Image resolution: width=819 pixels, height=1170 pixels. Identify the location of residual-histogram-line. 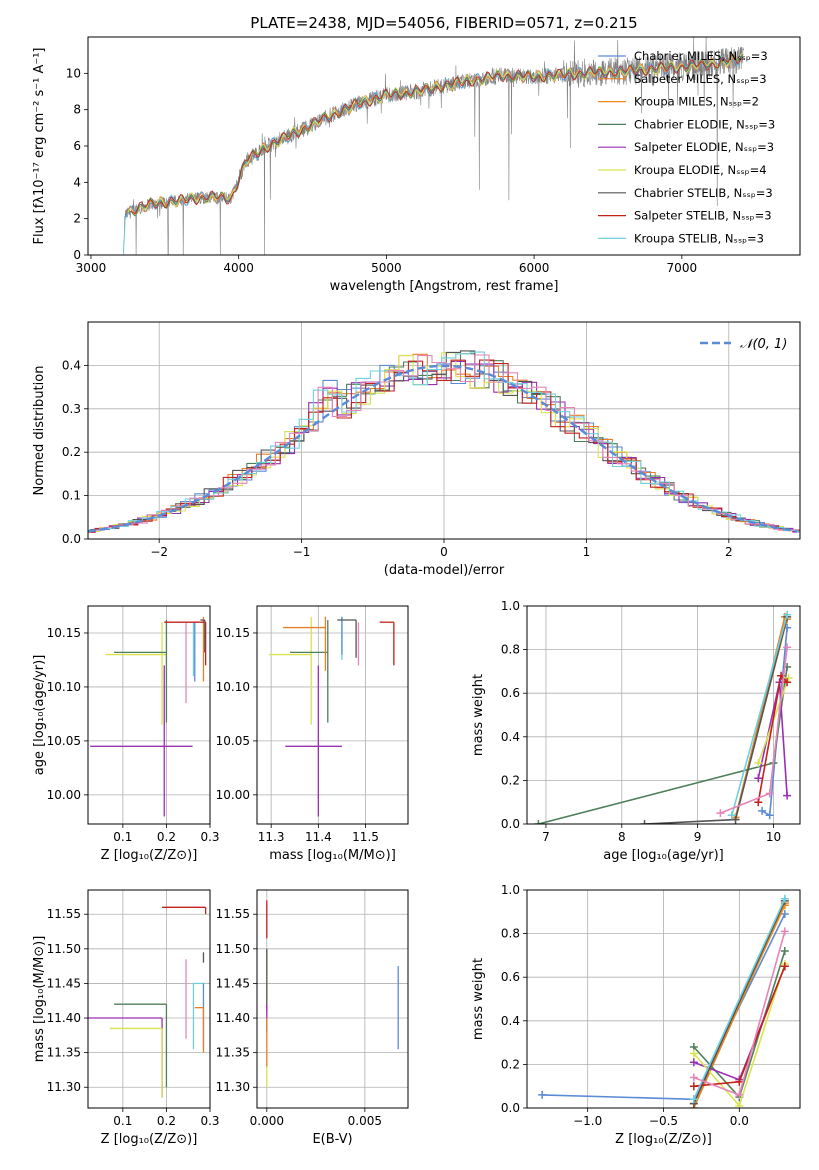
(444, 442).